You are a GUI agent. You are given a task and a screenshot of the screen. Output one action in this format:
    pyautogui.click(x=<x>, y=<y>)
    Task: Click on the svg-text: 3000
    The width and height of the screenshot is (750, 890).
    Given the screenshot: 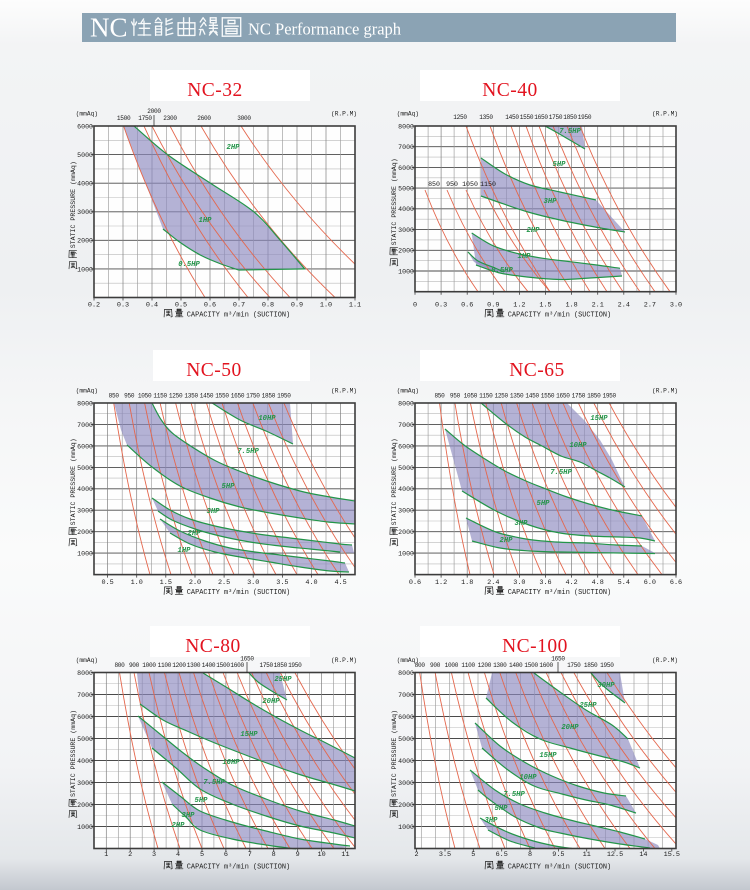 What is the action you would take?
    pyautogui.click(x=406, y=230)
    